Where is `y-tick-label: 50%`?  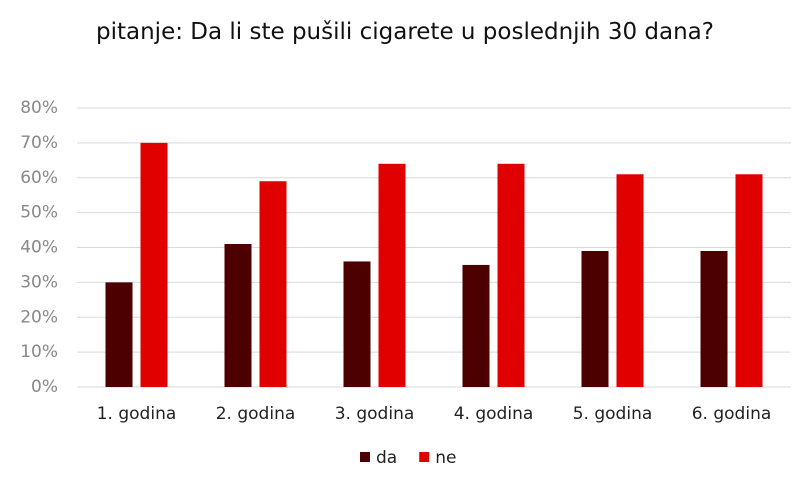 y-tick-label: 50% is located at coordinates (39, 213).